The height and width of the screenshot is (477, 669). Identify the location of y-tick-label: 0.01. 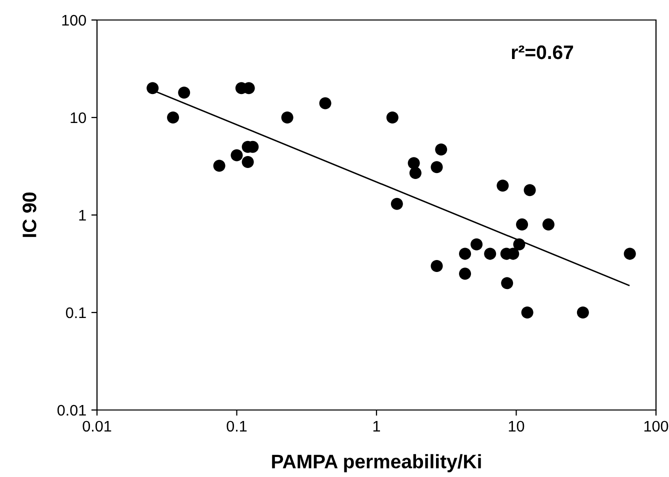
(71, 410).